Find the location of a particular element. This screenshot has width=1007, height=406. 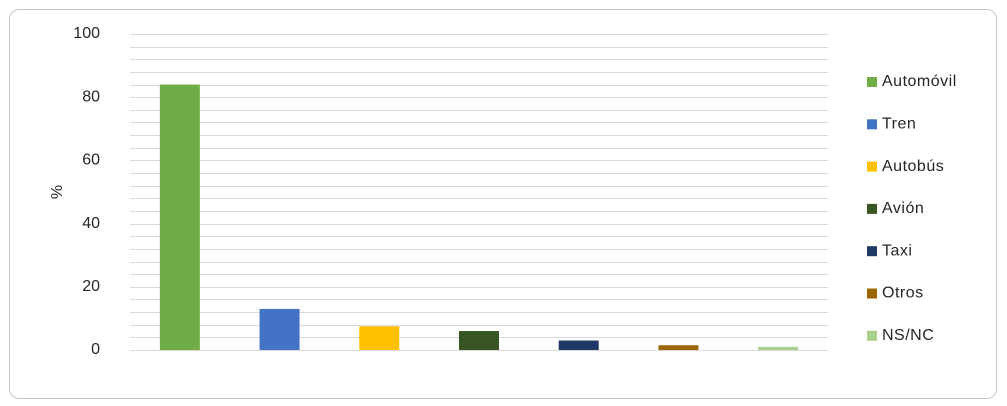

bar-tren is located at coordinates (279, 329).